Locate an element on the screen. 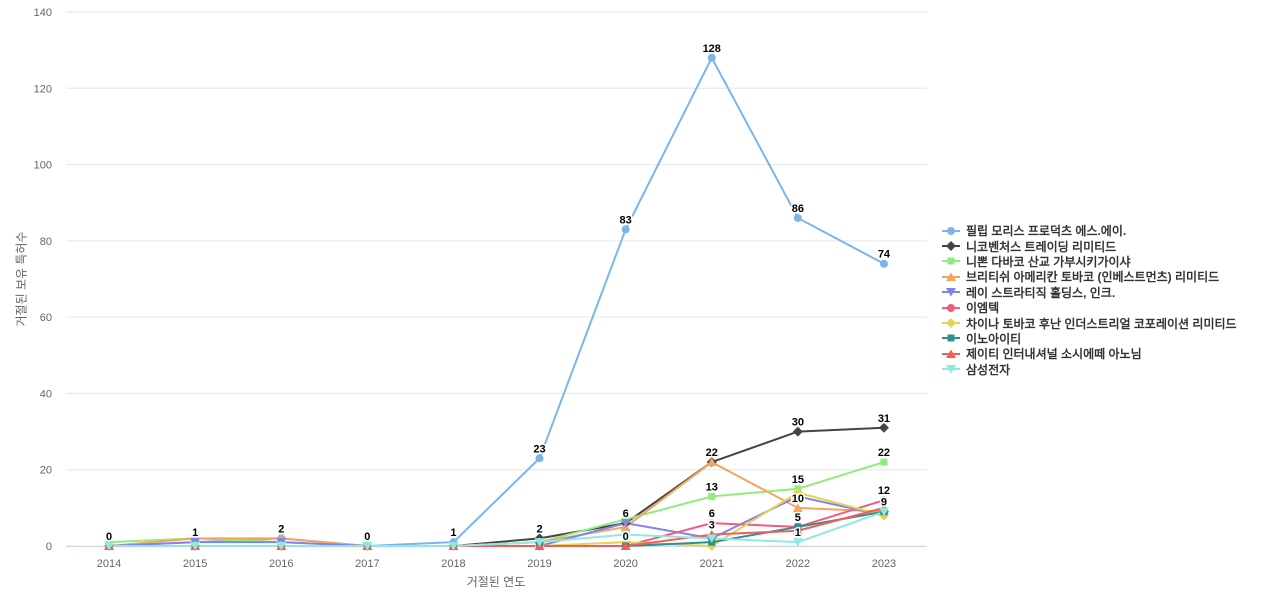  legend-item-label: 제이티 인터내셔널 소시에떼 아노님 is located at coordinates (1054, 354).